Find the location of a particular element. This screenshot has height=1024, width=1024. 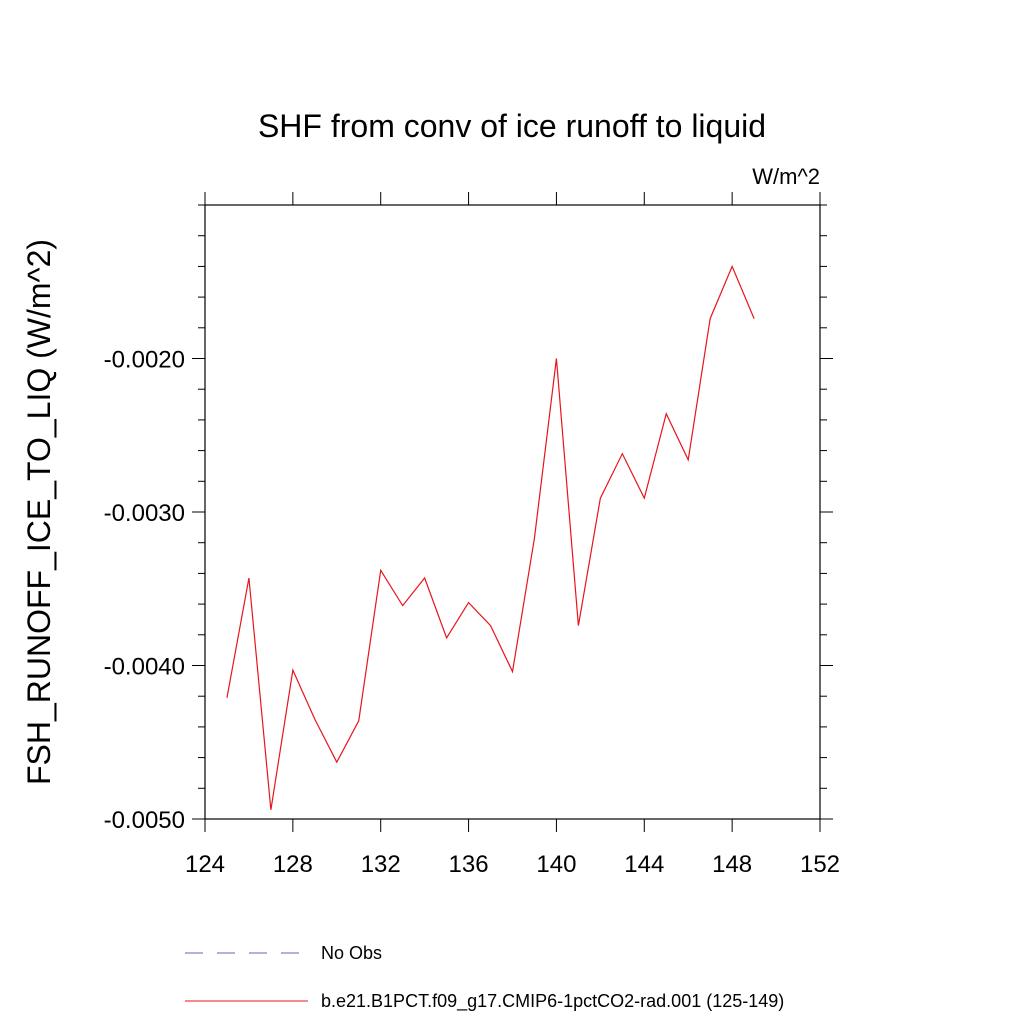

legend-label-no-obs: No Obs is located at coordinates (351, 953).